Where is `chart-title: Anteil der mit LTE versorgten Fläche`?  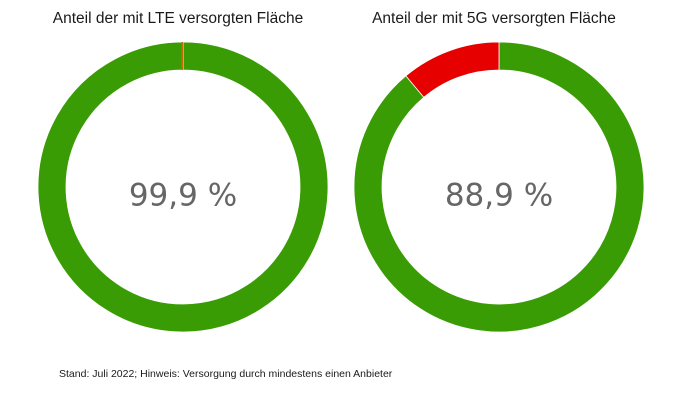 chart-title: Anteil der mit LTE versorgten Fläche is located at coordinates (178, 18).